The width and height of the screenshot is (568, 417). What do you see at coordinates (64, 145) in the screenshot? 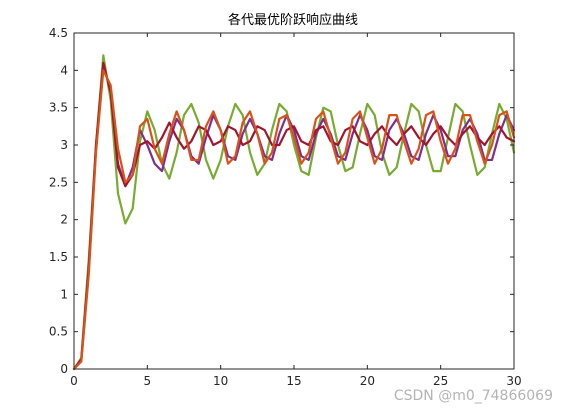
I see `y-tick-label: 3` at bounding box center [64, 145].